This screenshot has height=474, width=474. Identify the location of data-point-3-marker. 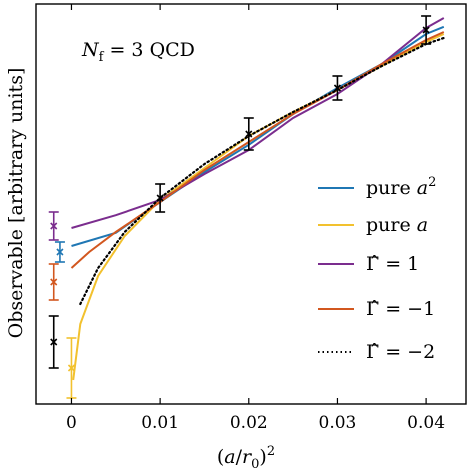
(337, 88).